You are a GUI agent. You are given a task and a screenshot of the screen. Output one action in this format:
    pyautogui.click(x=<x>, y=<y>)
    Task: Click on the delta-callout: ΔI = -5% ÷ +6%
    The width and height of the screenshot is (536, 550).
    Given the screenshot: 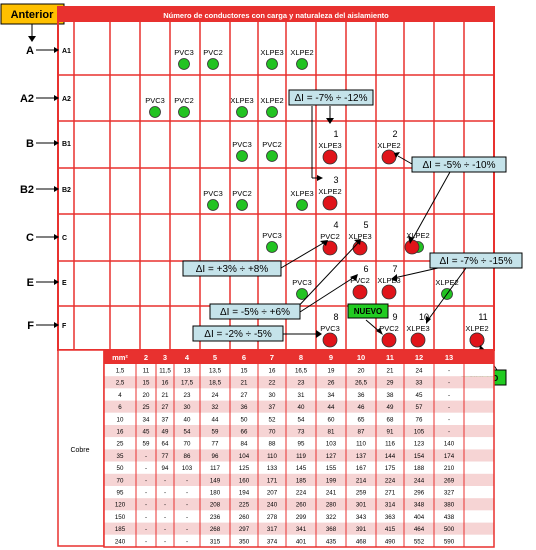 What is the action you would take?
    pyautogui.click(x=255, y=311)
    